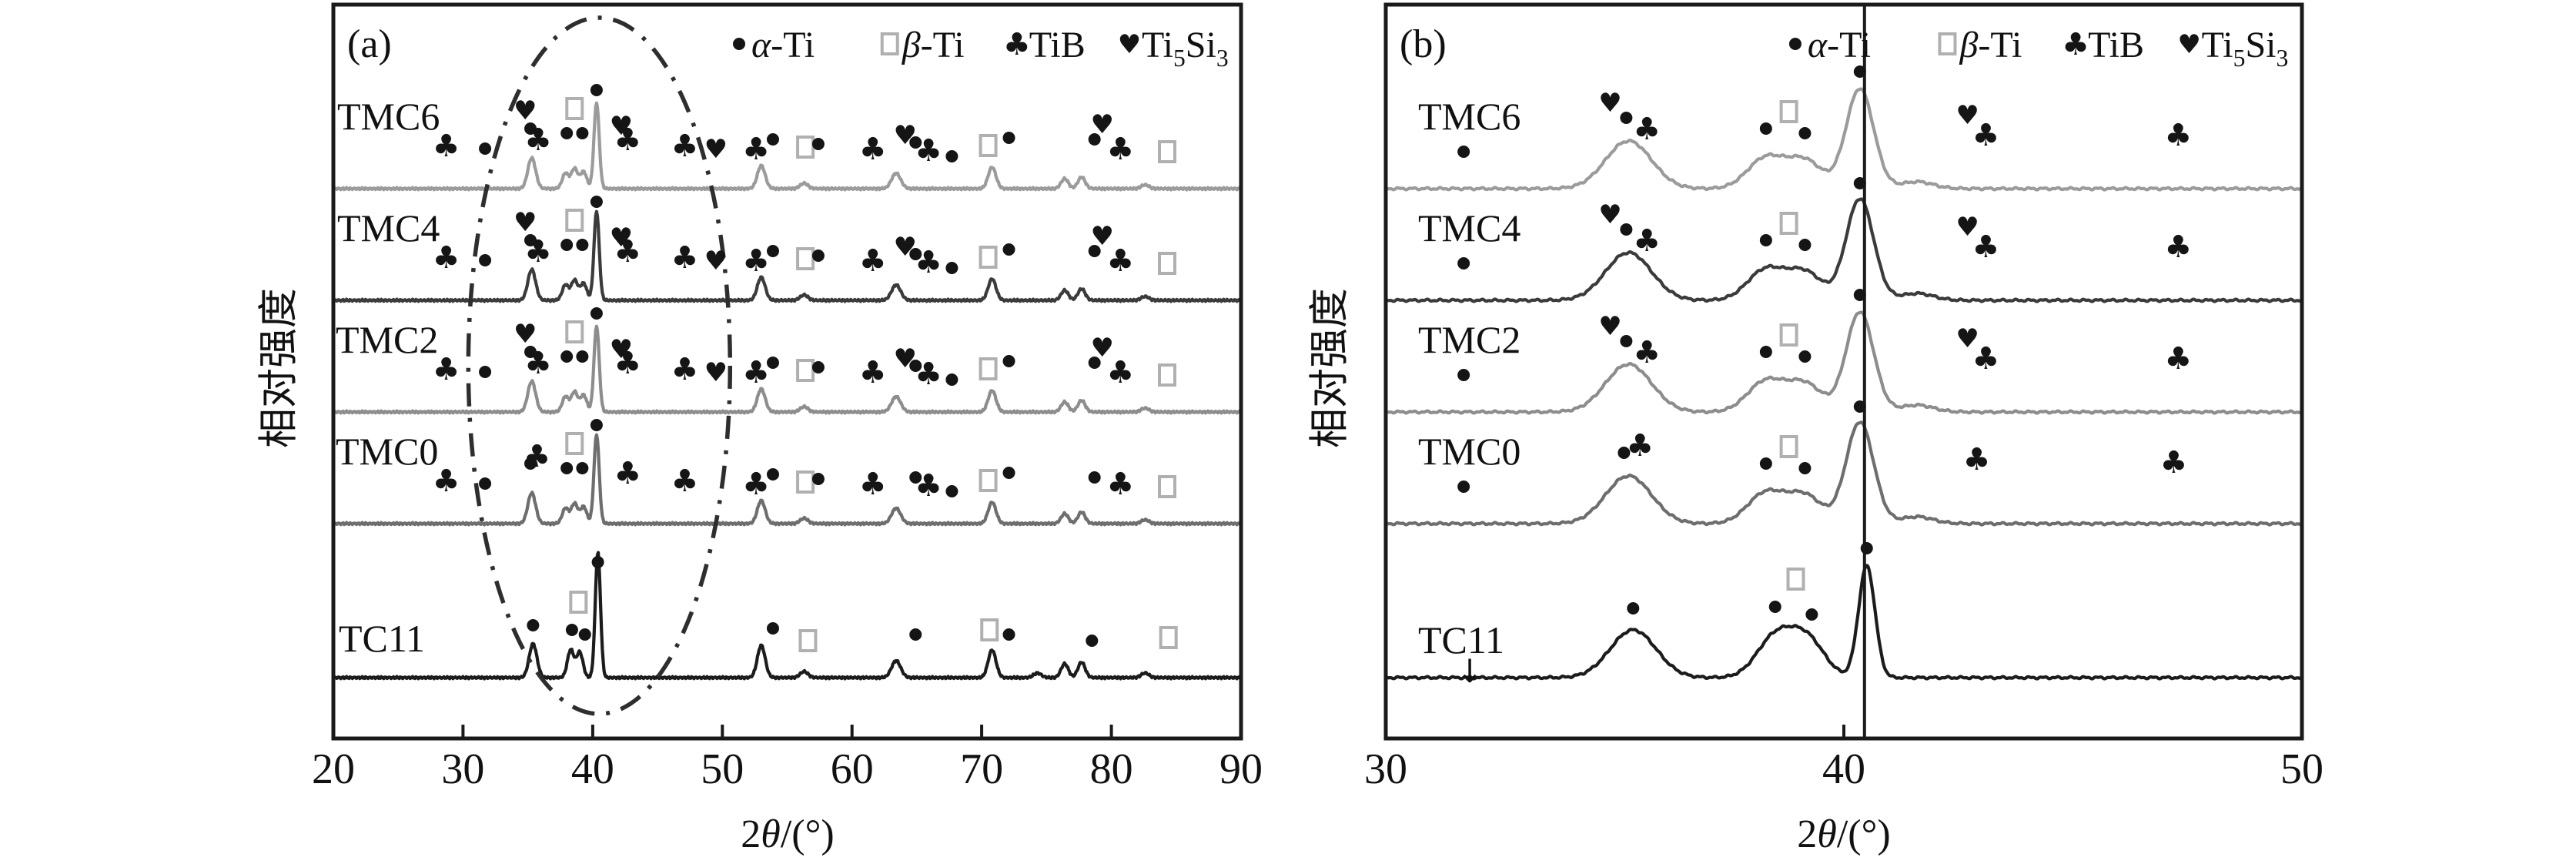  What do you see at coordinates (1470, 671) in the screenshot?
I see `down-arrow-annotation-icon: ↓` at bounding box center [1470, 671].